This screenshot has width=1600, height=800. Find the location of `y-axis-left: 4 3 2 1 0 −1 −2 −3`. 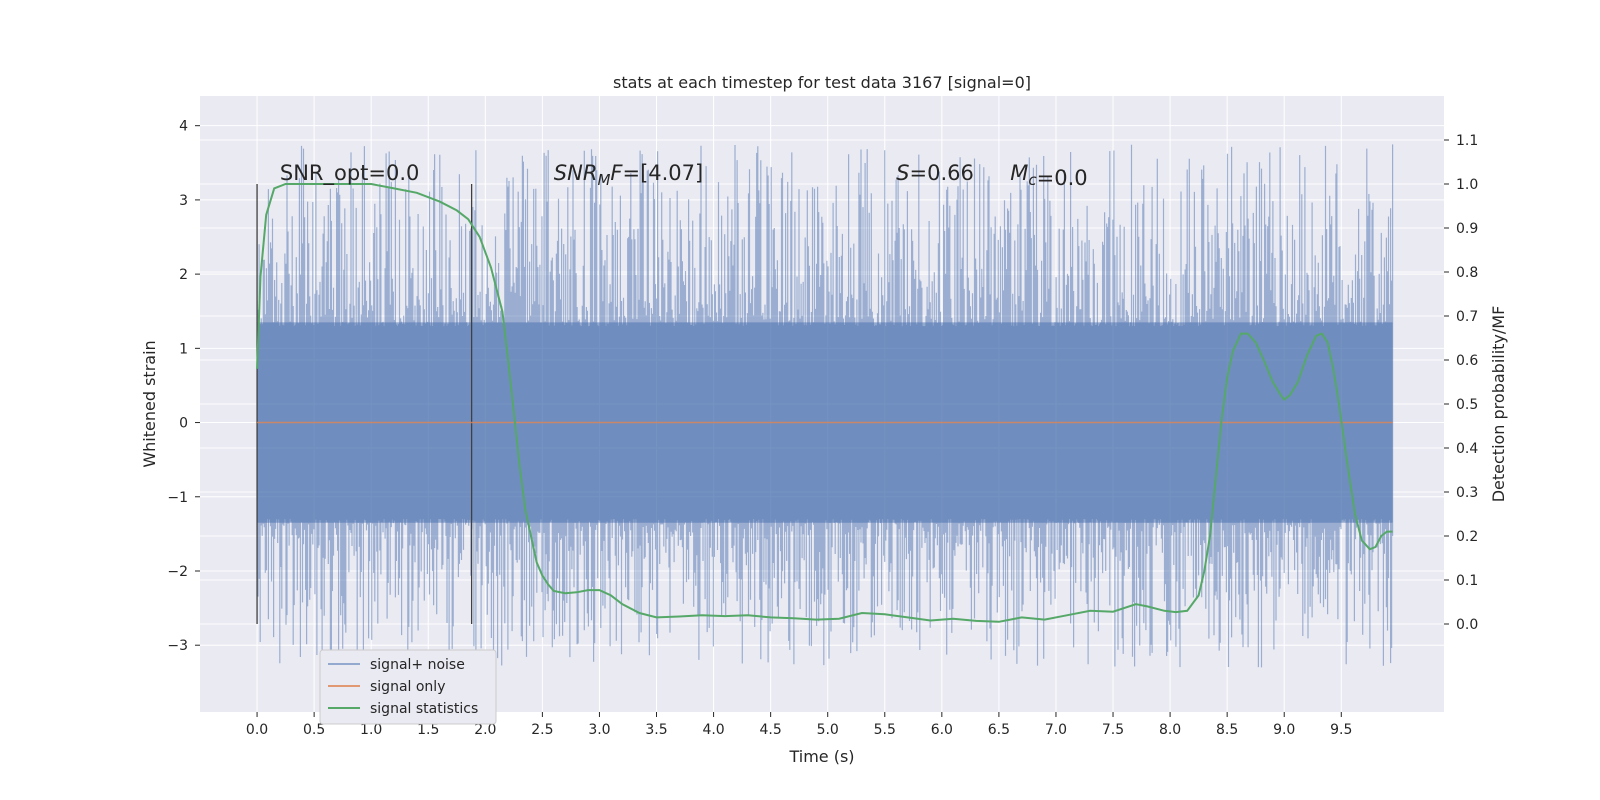

y-axis-left: 4 3 2 1 0 −1 −2 −3 is located at coordinates (183, 386).